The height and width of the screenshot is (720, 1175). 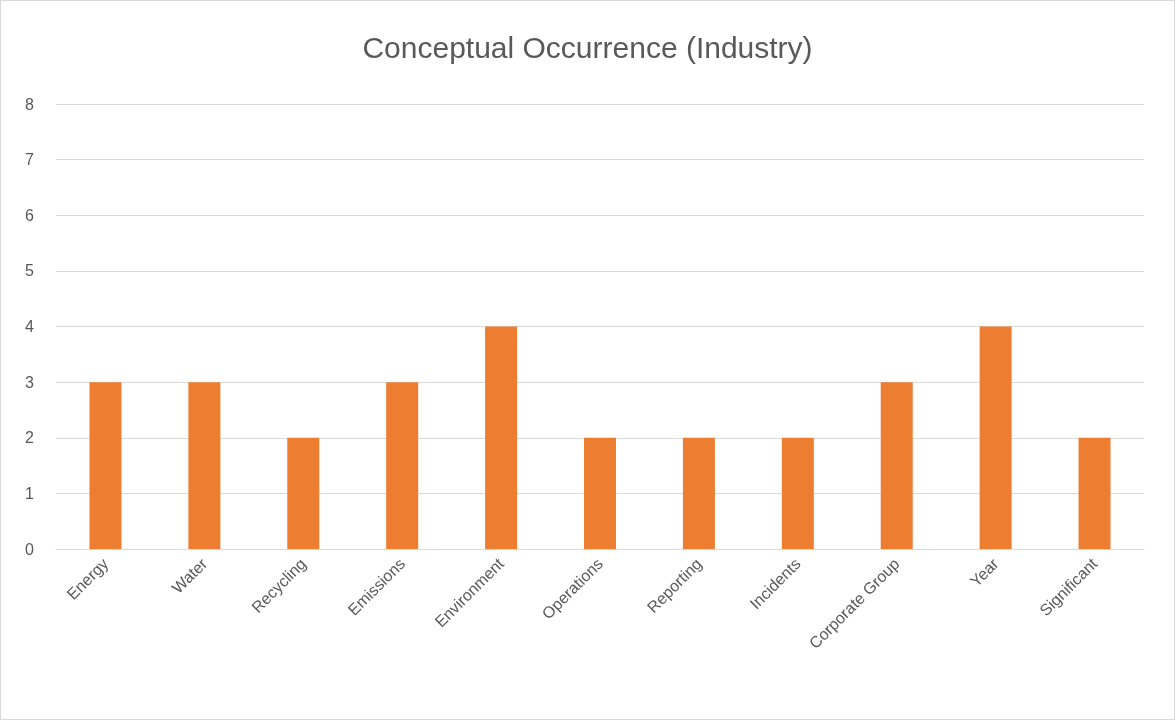 I want to click on y-tick-label: 7, so click(x=30, y=160).